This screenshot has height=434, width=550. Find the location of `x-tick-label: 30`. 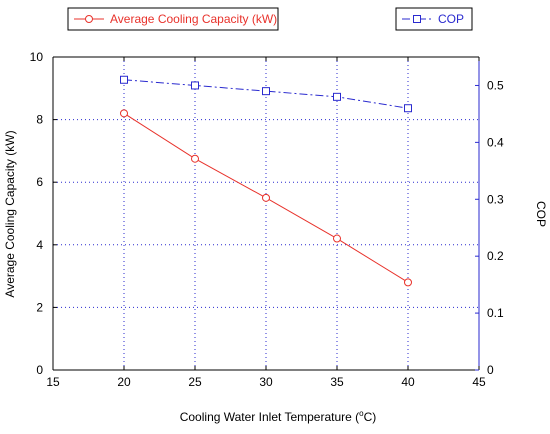

x-tick-label: 30 is located at coordinates (266, 382).